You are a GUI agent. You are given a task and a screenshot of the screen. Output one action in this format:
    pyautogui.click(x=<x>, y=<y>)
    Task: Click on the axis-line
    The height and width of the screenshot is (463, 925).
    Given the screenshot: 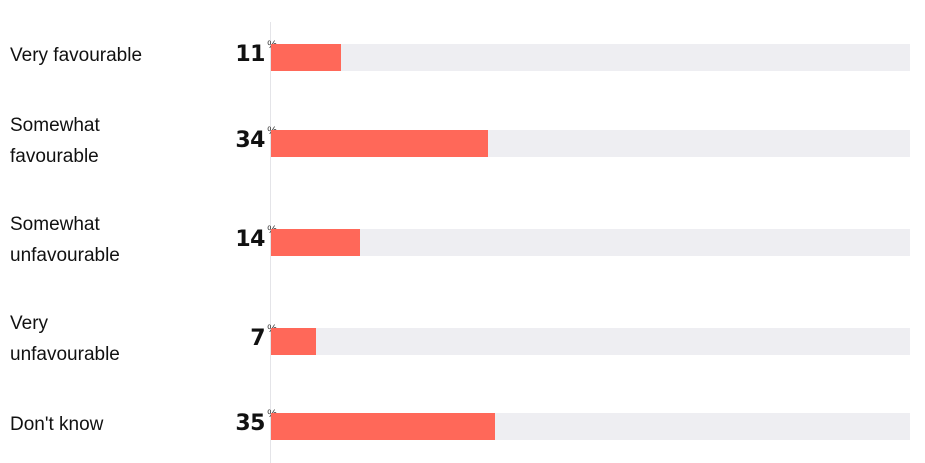 What is the action you would take?
    pyautogui.click(x=270, y=242)
    